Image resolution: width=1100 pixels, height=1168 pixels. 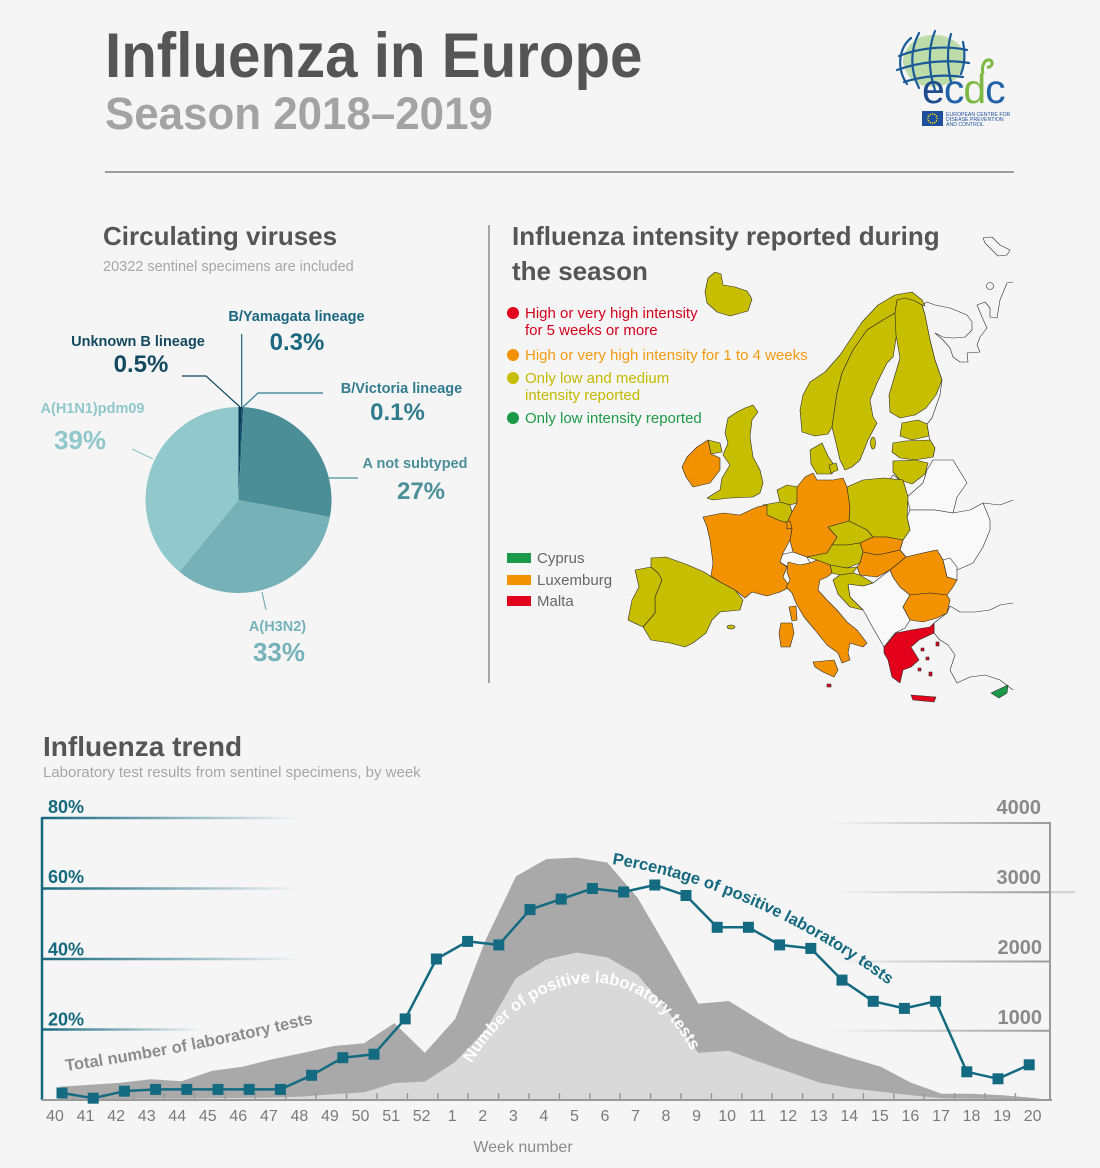 What do you see at coordinates (561, 558) in the screenshot?
I see `small-country-cyprus: Cyprus` at bounding box center [561, 558].